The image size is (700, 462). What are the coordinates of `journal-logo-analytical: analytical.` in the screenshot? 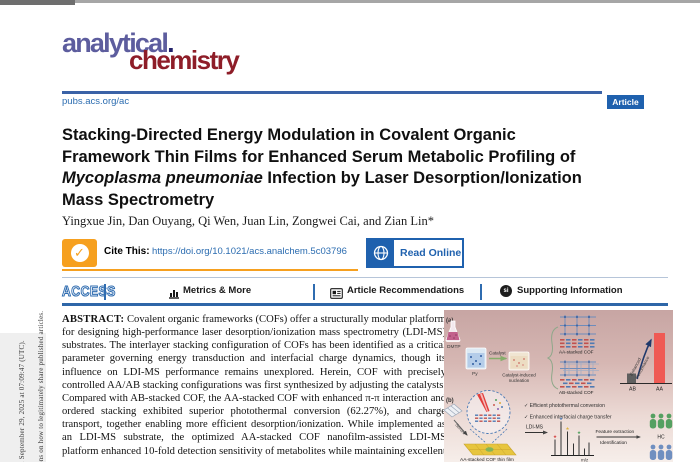 It's located at (118, 43).